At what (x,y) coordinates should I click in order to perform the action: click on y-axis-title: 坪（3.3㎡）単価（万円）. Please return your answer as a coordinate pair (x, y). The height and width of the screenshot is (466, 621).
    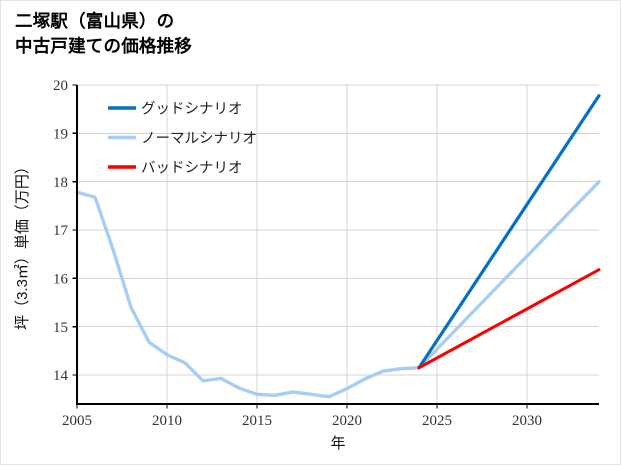
    Looking at the image, I should click on (22, 244).